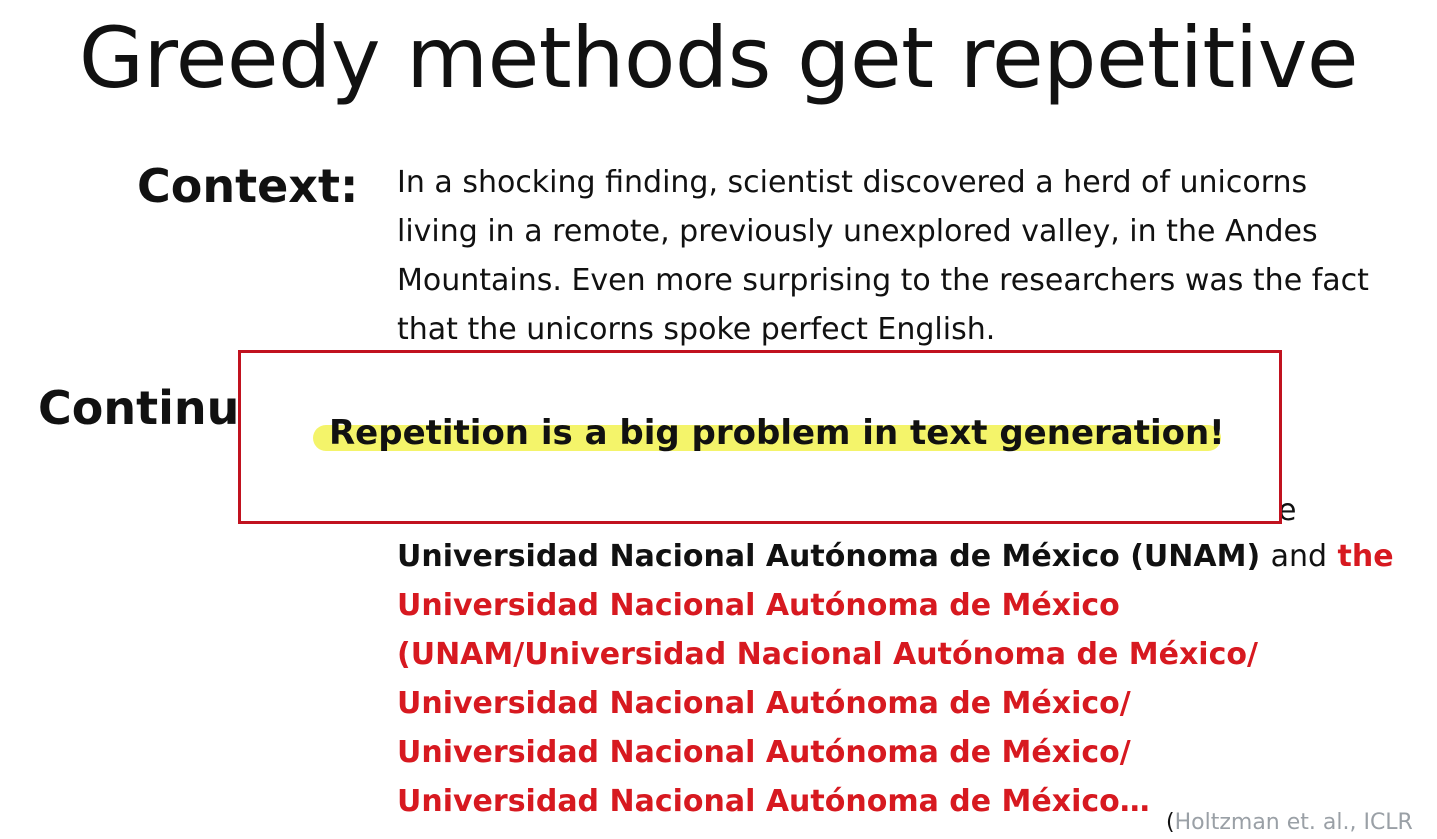 The width and height of the screenshot is (1437, 839). Describe the element at coordinates (1299, 556) in the screenshot. I see `continuation-and-text: and` at that location.